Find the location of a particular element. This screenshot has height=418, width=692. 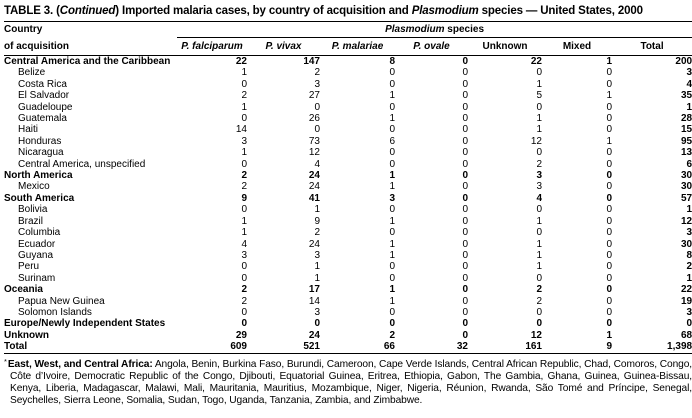

cell-value: 29 is located at coordinates (241, 335).